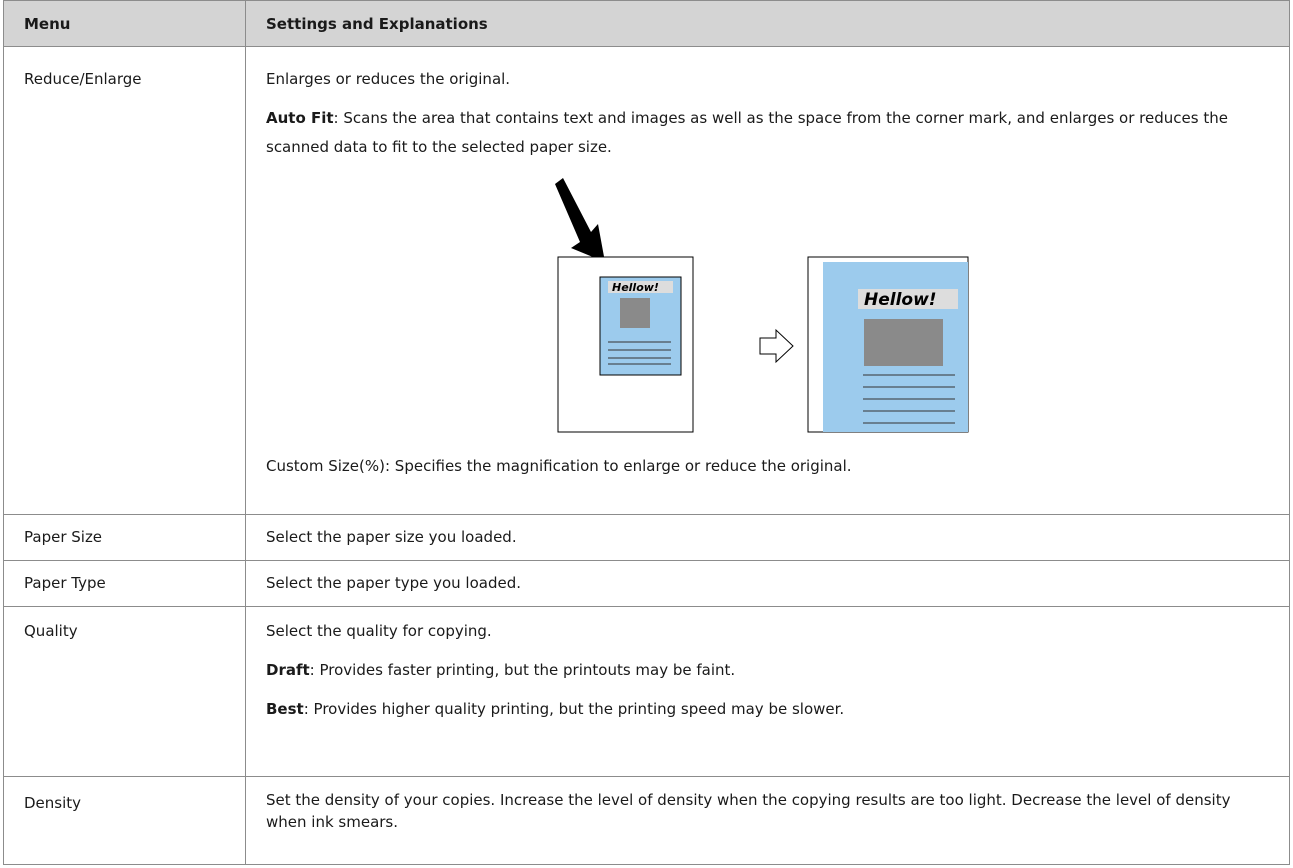  I want to click on term: Draft, so click(288, 670).